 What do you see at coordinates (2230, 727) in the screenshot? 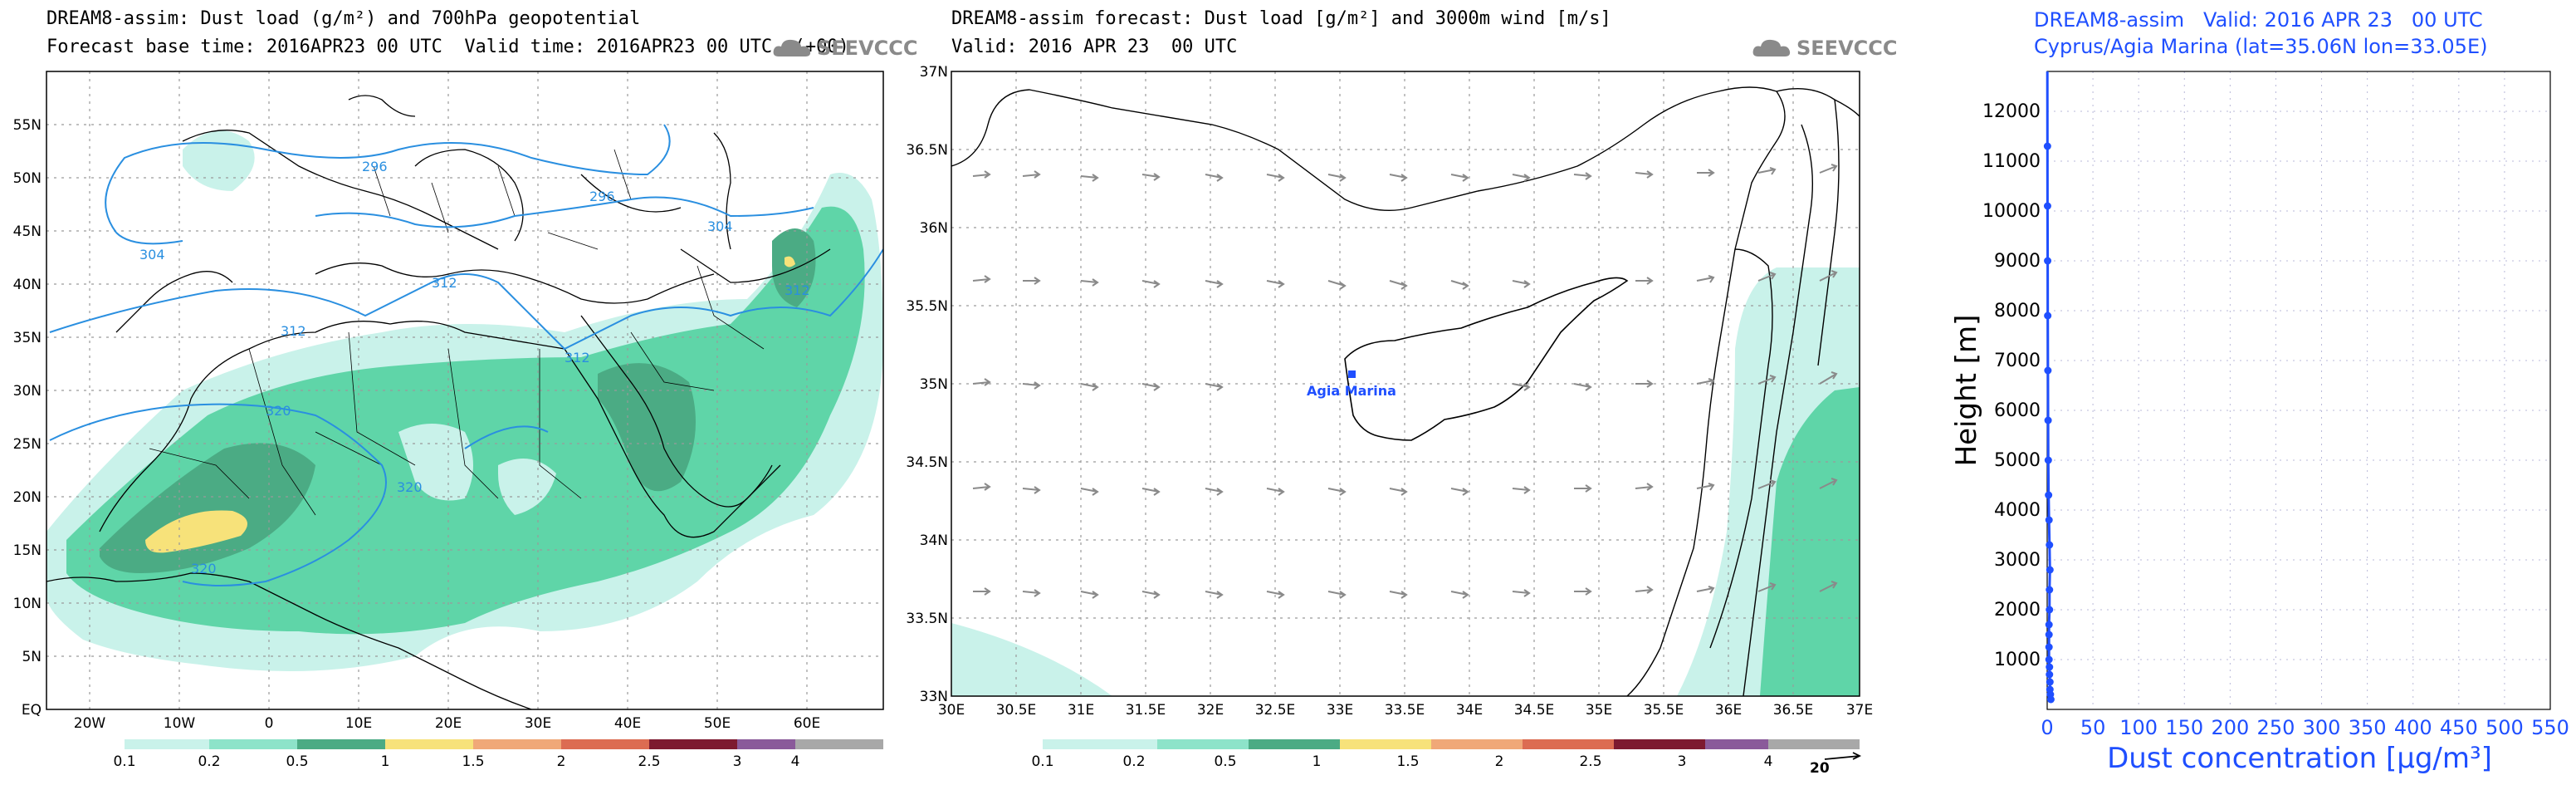
I see `x-tick: 200` at bounding box center [2230, 727].